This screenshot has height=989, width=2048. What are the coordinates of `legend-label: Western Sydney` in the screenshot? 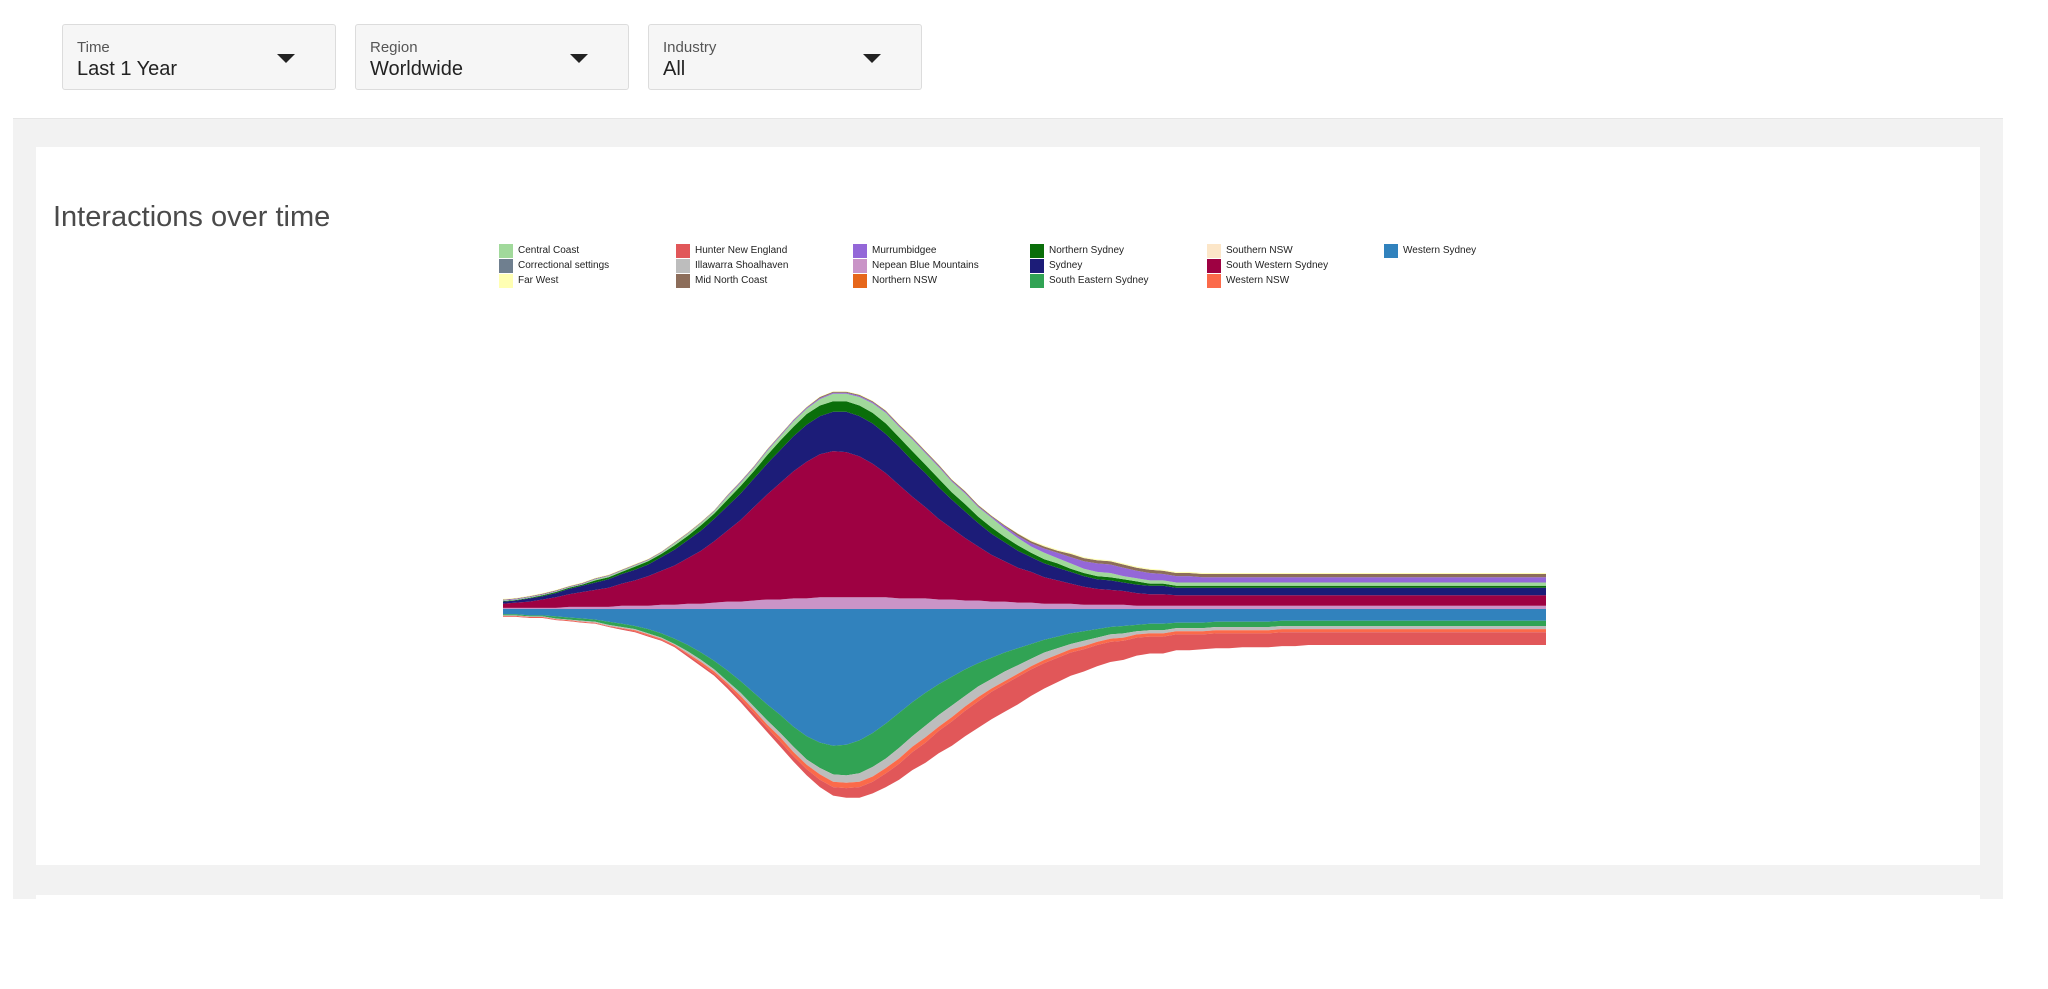 It's located at (1440, 250).